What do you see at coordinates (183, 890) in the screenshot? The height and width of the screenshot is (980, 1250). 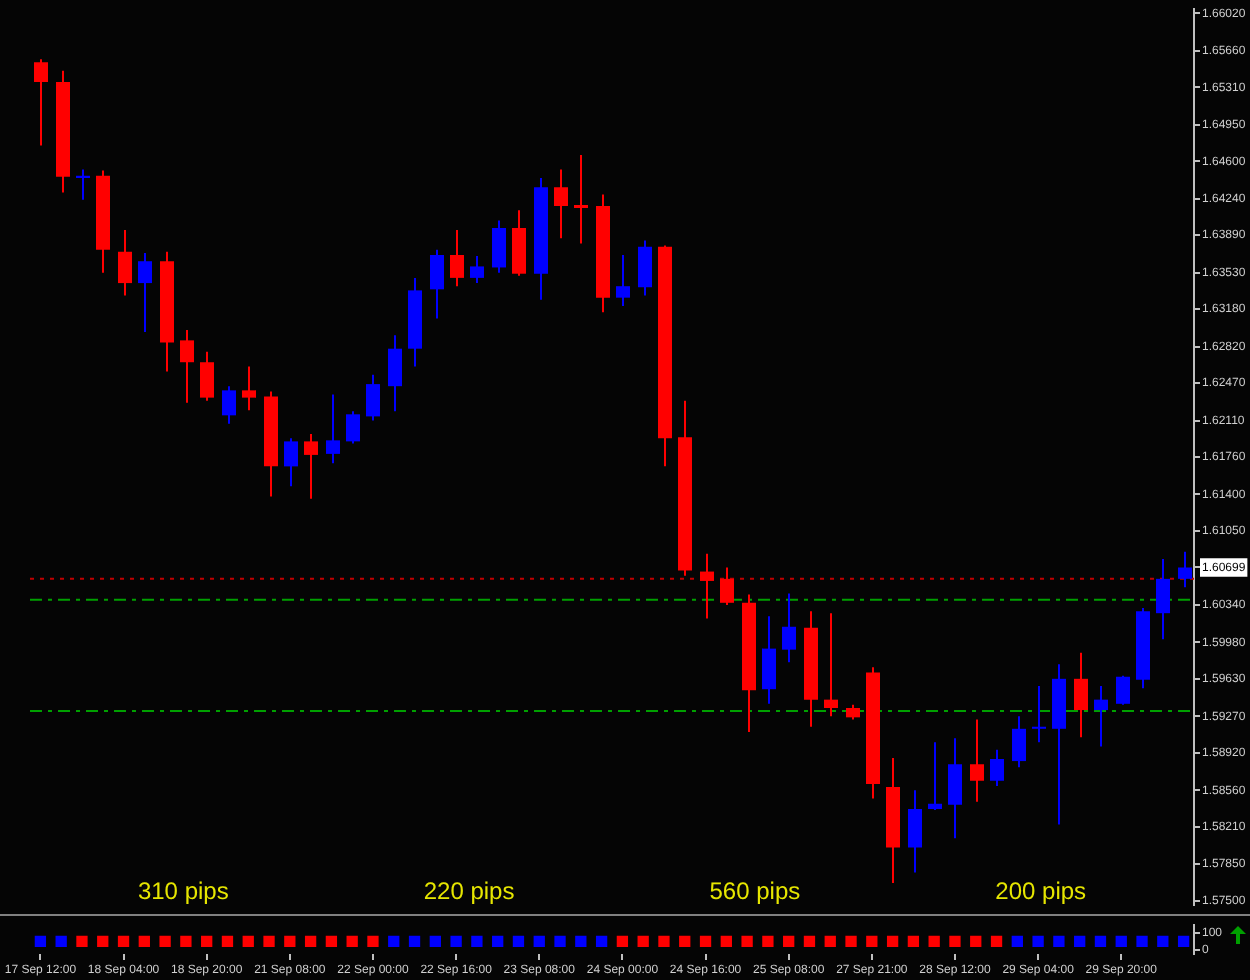 I see `annotation: 310 pips` at bounding box center [183, 890].